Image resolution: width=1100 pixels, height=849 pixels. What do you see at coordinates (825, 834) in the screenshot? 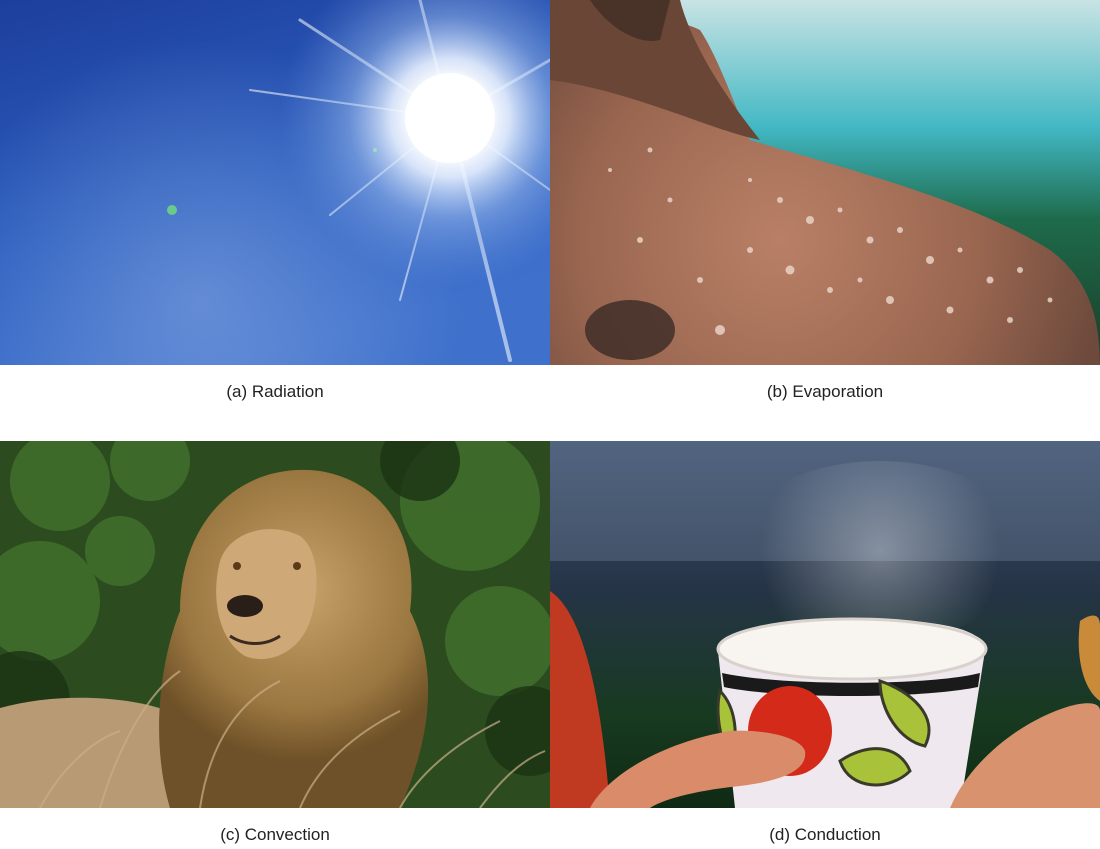
I see `caption-conduction: (d) Conduction` at bounding box center [825, 834].